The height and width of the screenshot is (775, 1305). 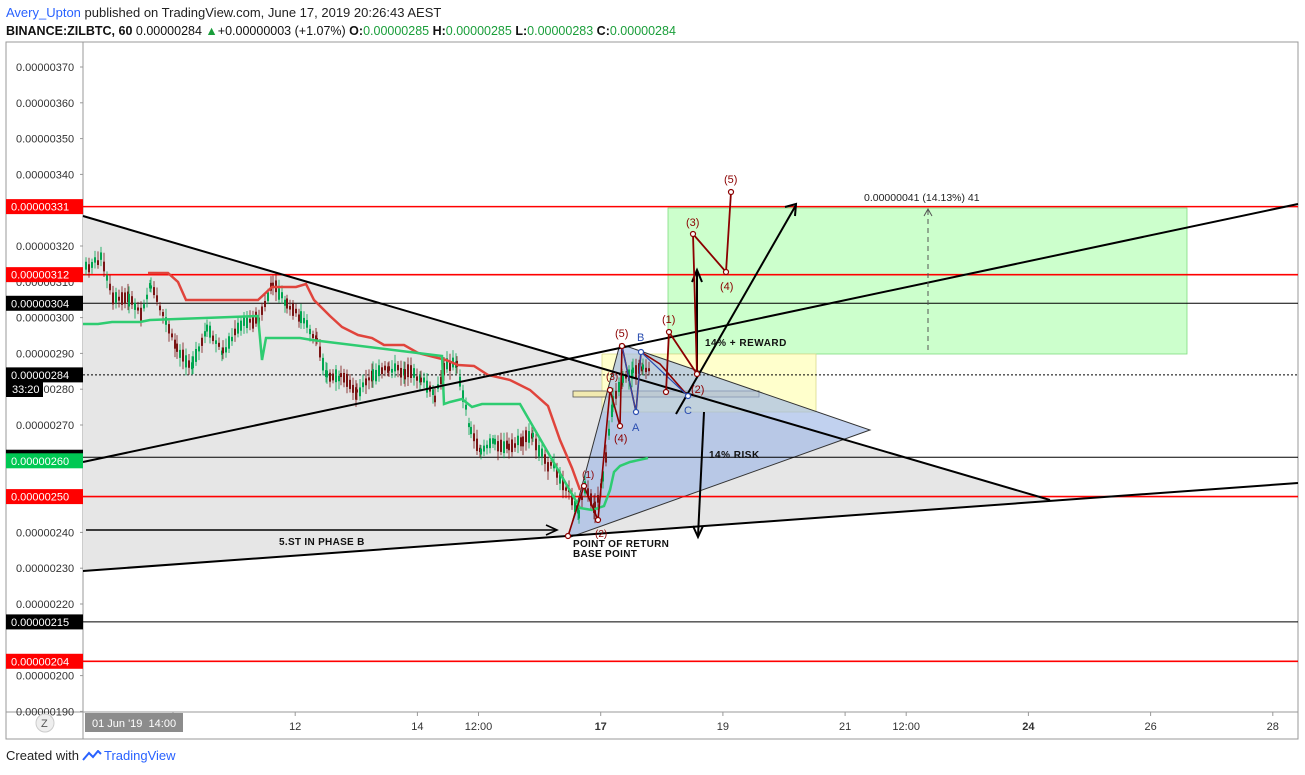 What do you see at coordinates (588, 475) in the screenshot?
I see `wave-label: (1)` at bounding box center [588, 475].